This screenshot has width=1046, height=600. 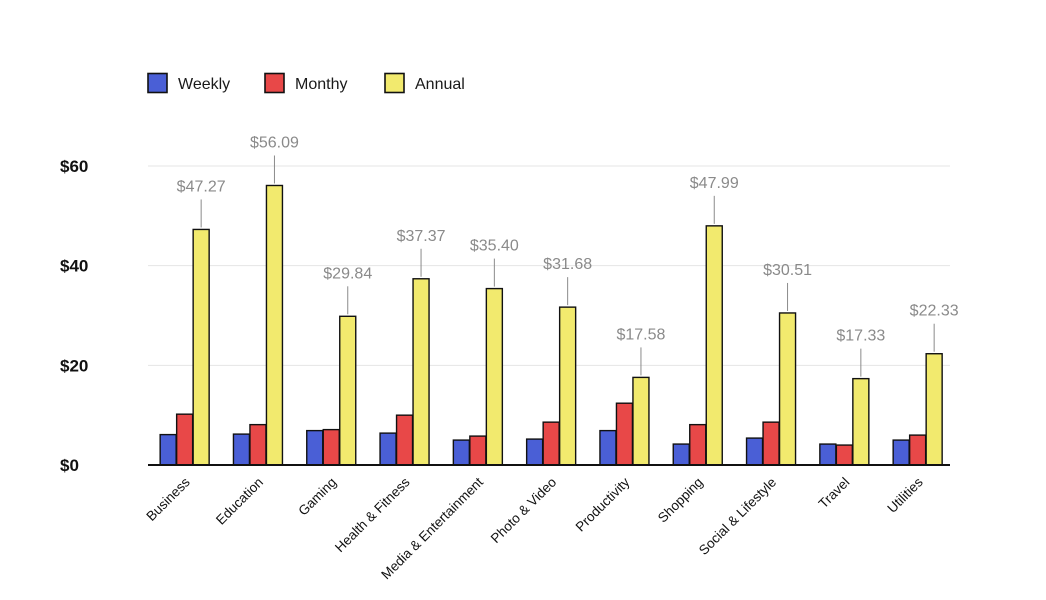 I want to click on bar-annual-shopping, so click(x=714, y=345).